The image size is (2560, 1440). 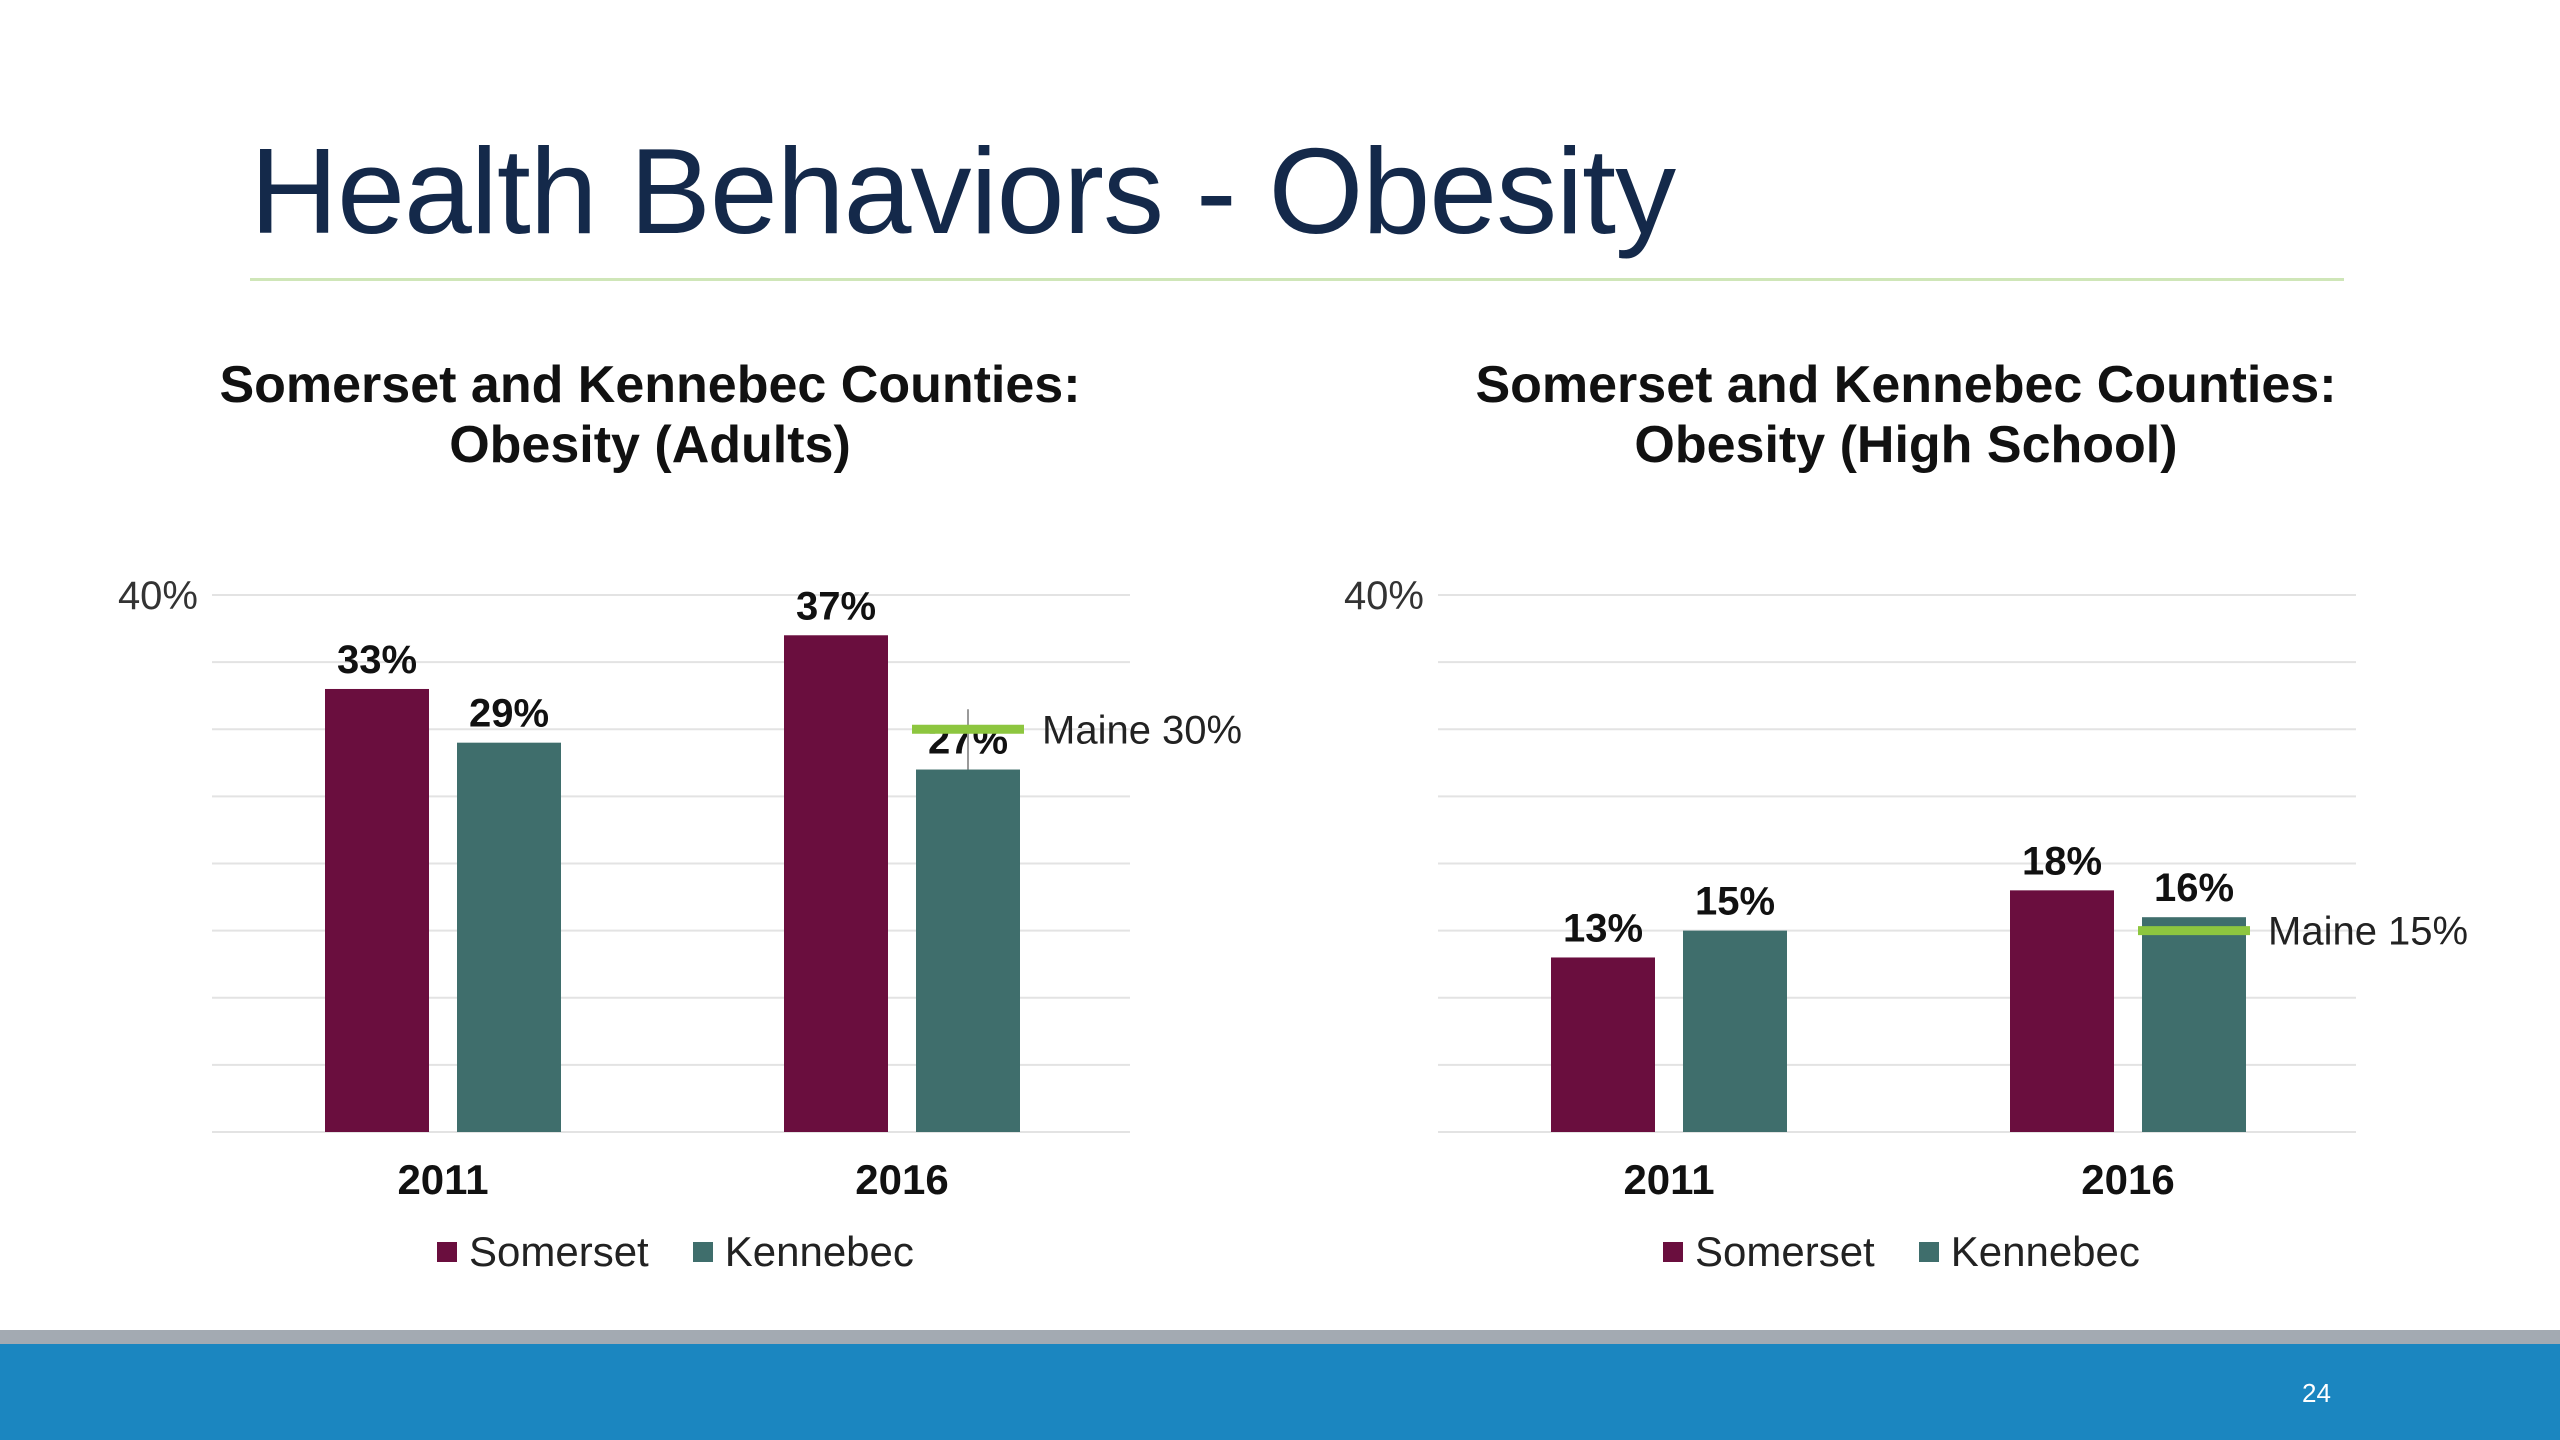 I want to click on data-label: 33%, so click(x=377, y=660).